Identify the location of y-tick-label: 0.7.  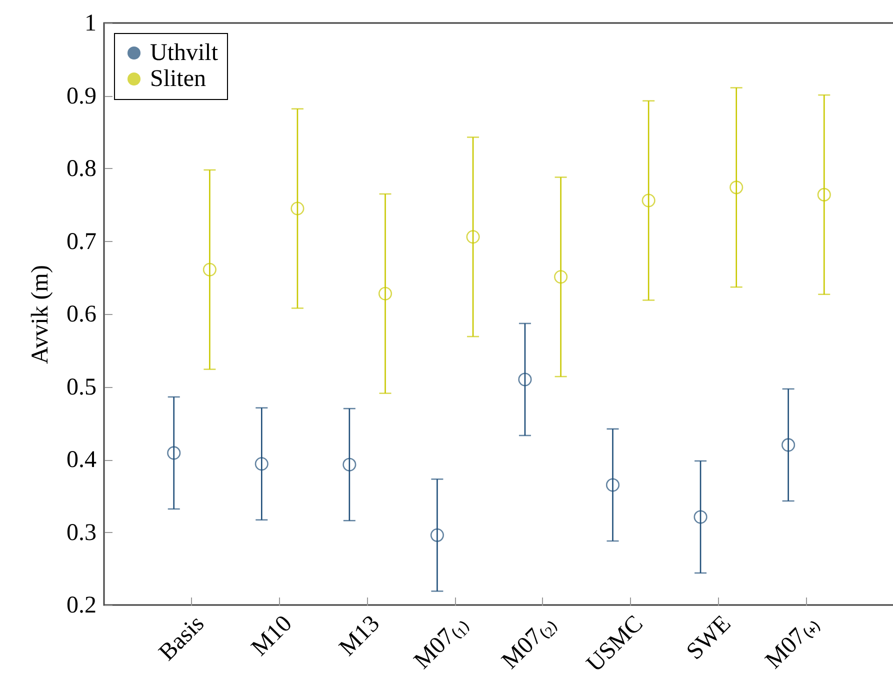
(81, 241).